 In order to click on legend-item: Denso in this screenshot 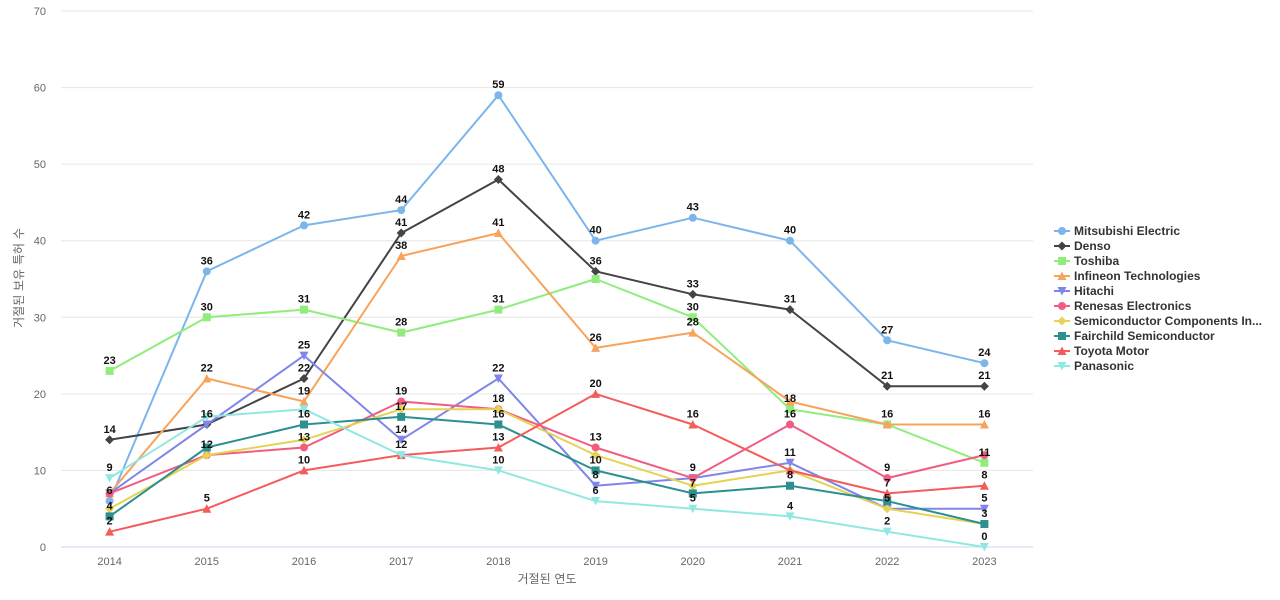, I will do `click(1082, 246)`.